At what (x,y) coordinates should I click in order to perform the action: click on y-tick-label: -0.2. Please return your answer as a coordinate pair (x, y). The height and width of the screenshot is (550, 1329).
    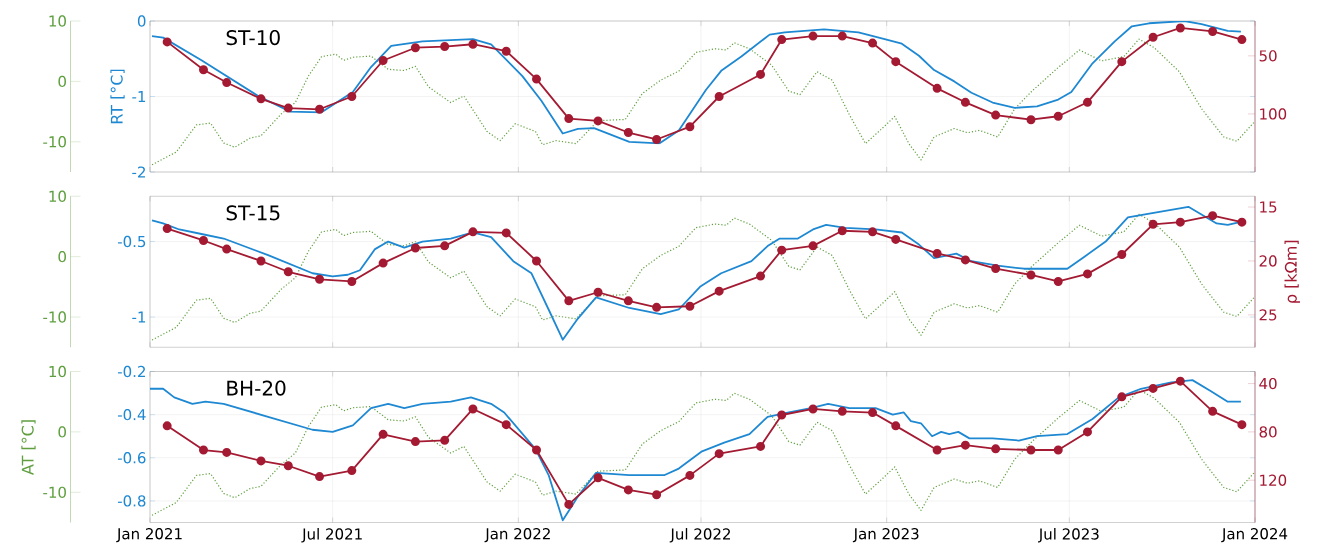
    Looking at the image, I should click on (131, 371).